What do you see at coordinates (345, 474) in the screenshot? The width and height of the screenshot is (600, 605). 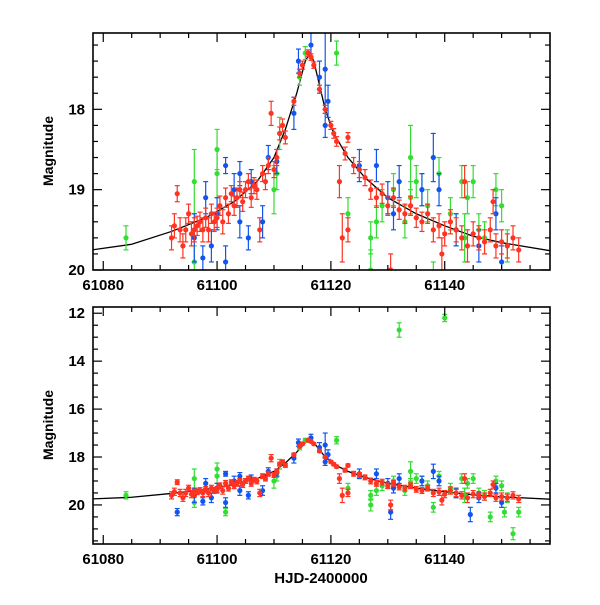 I see `series-red` at bounding box center [345, 474].